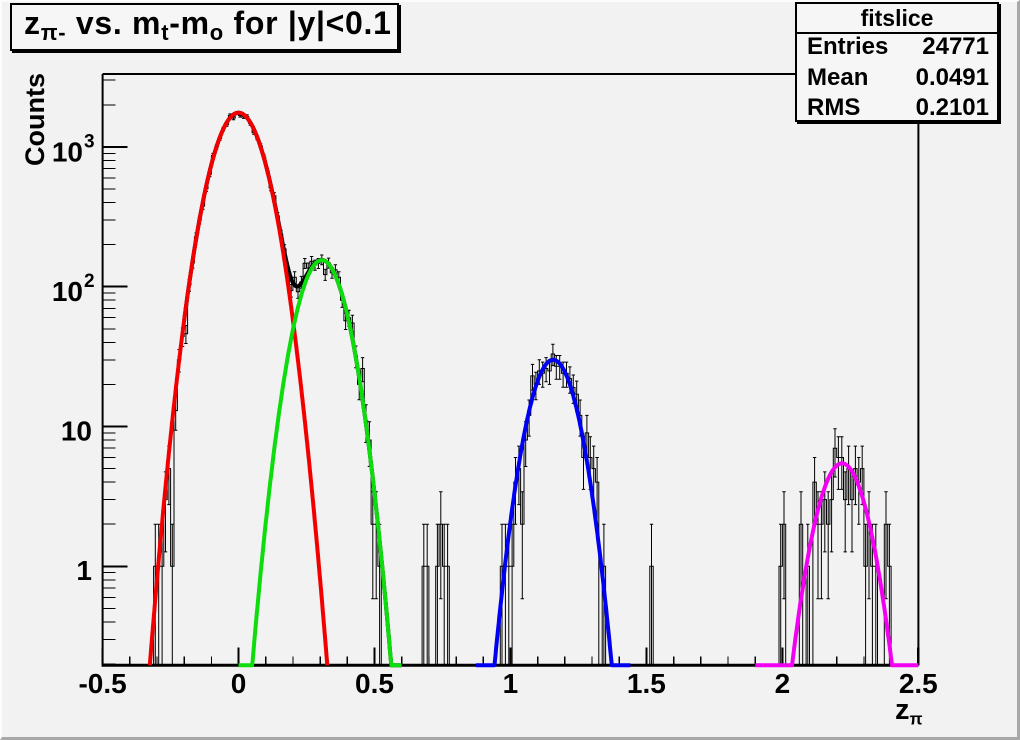  What do you see at coordinates (374, 683) in the screenshot?
I see `svg-text: 0.5` at bounding box center [374, 683].